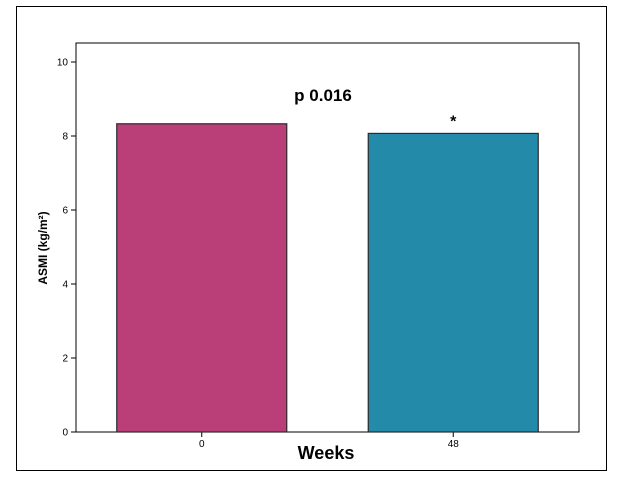  Describe the element at coordinates (454, 444) in the screenshot. I see `x-tick-label: 48` at that location.